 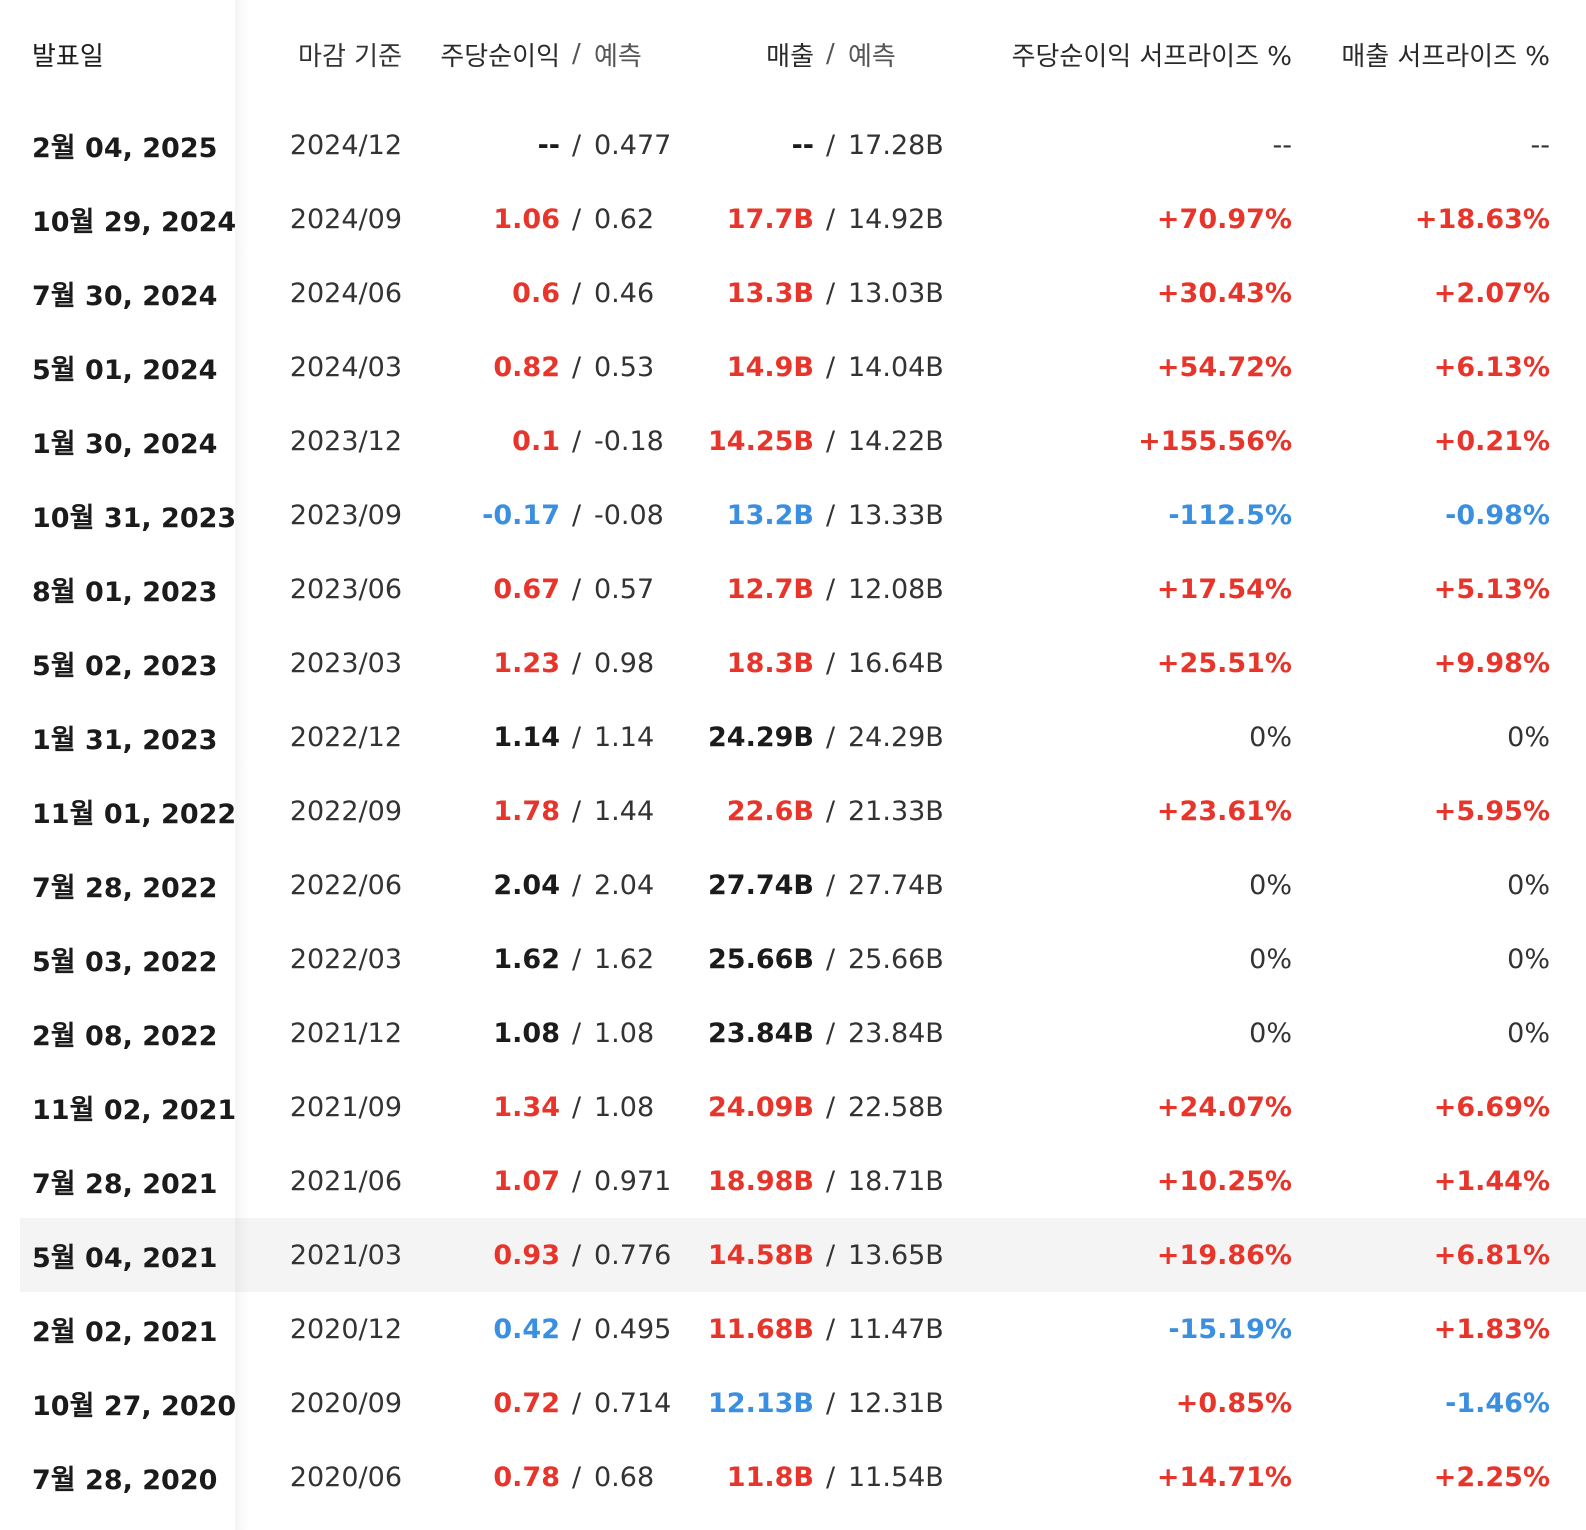 What do you see at coordinates (345, 959) in the screenshot?
I see `cell-period: 2022/03` at bounding box center [345, 959].